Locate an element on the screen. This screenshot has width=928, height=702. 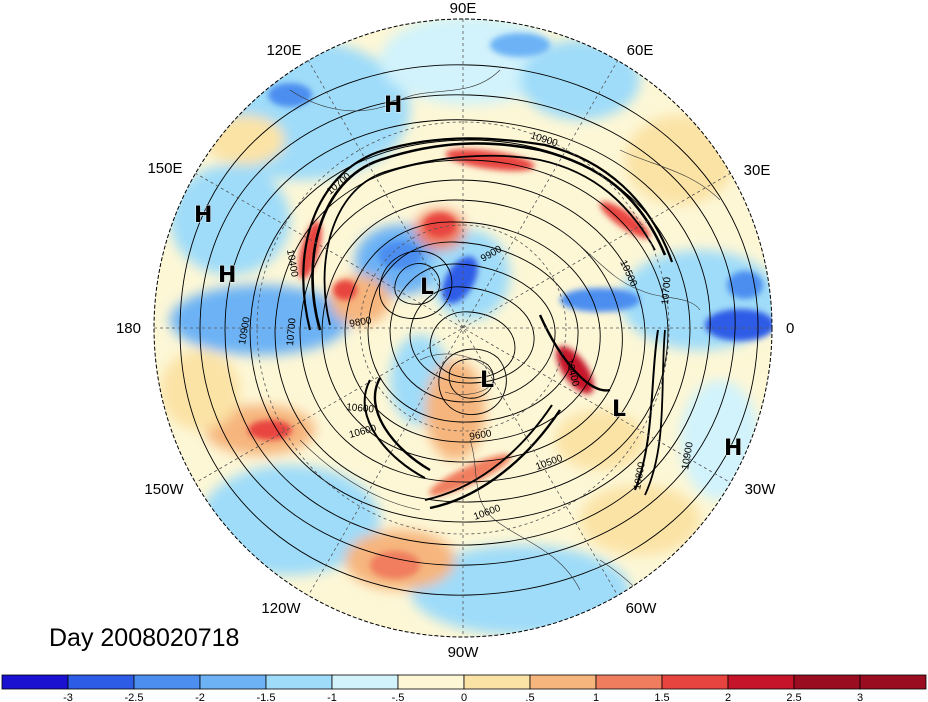
lon-label-0: 0 is located at coordinates (790, 328).